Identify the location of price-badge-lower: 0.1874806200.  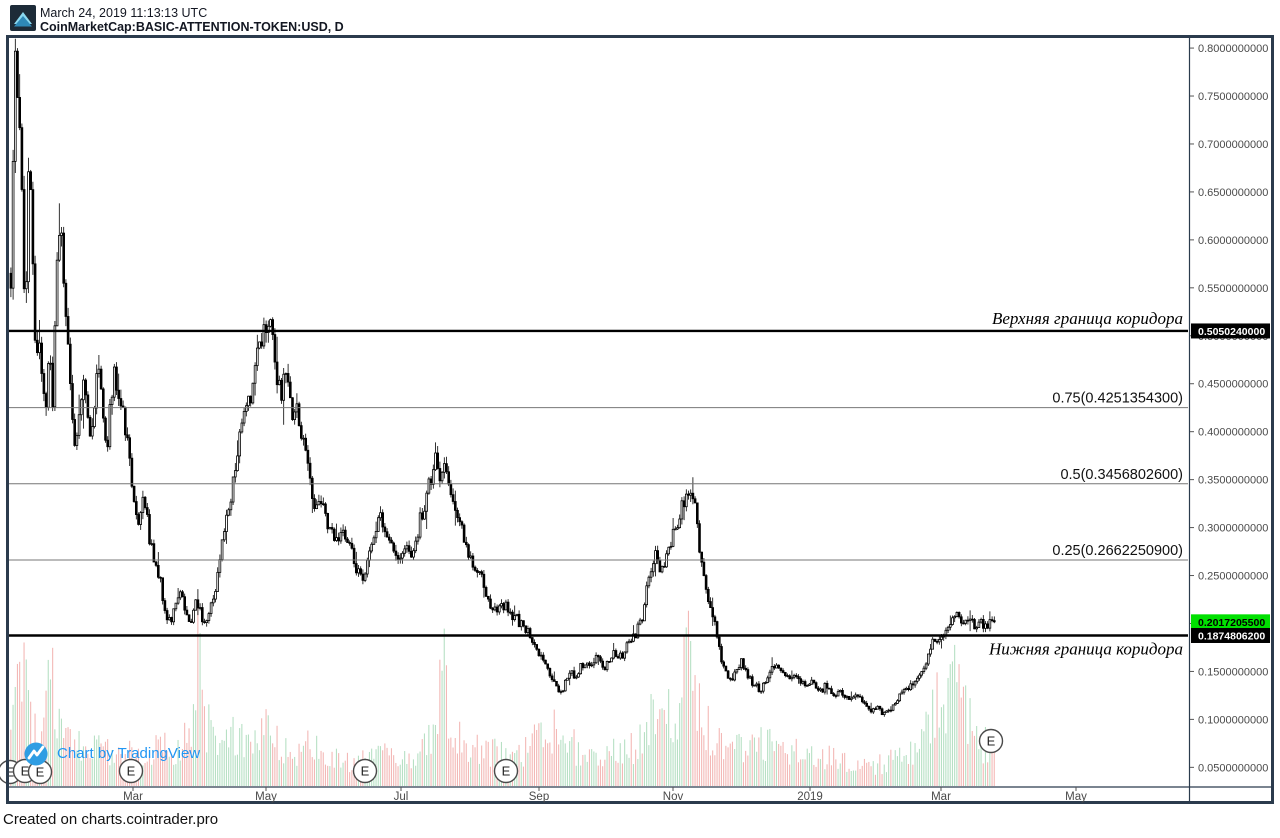
(1231, 636).